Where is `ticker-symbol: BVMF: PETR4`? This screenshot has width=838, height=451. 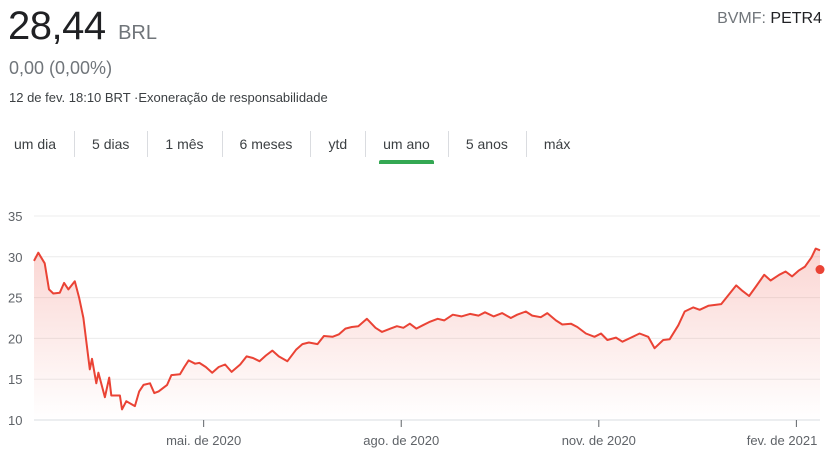
ticker-symbol: BVMF: PETR4 is located at coordinates (769, 19).